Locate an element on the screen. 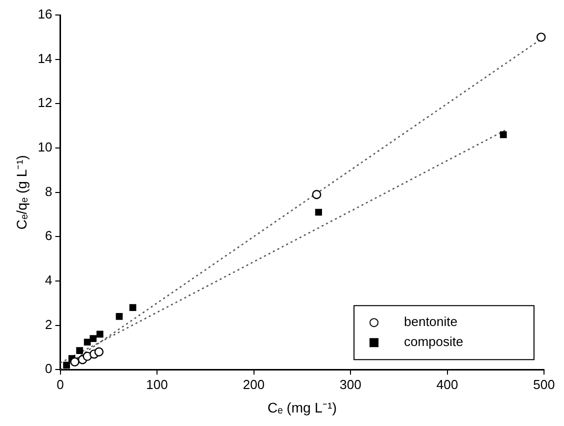 Image resolution: width=564 pixels, height=426 pixels. x-tick-label: 200 is located at coordinates (253, 384).